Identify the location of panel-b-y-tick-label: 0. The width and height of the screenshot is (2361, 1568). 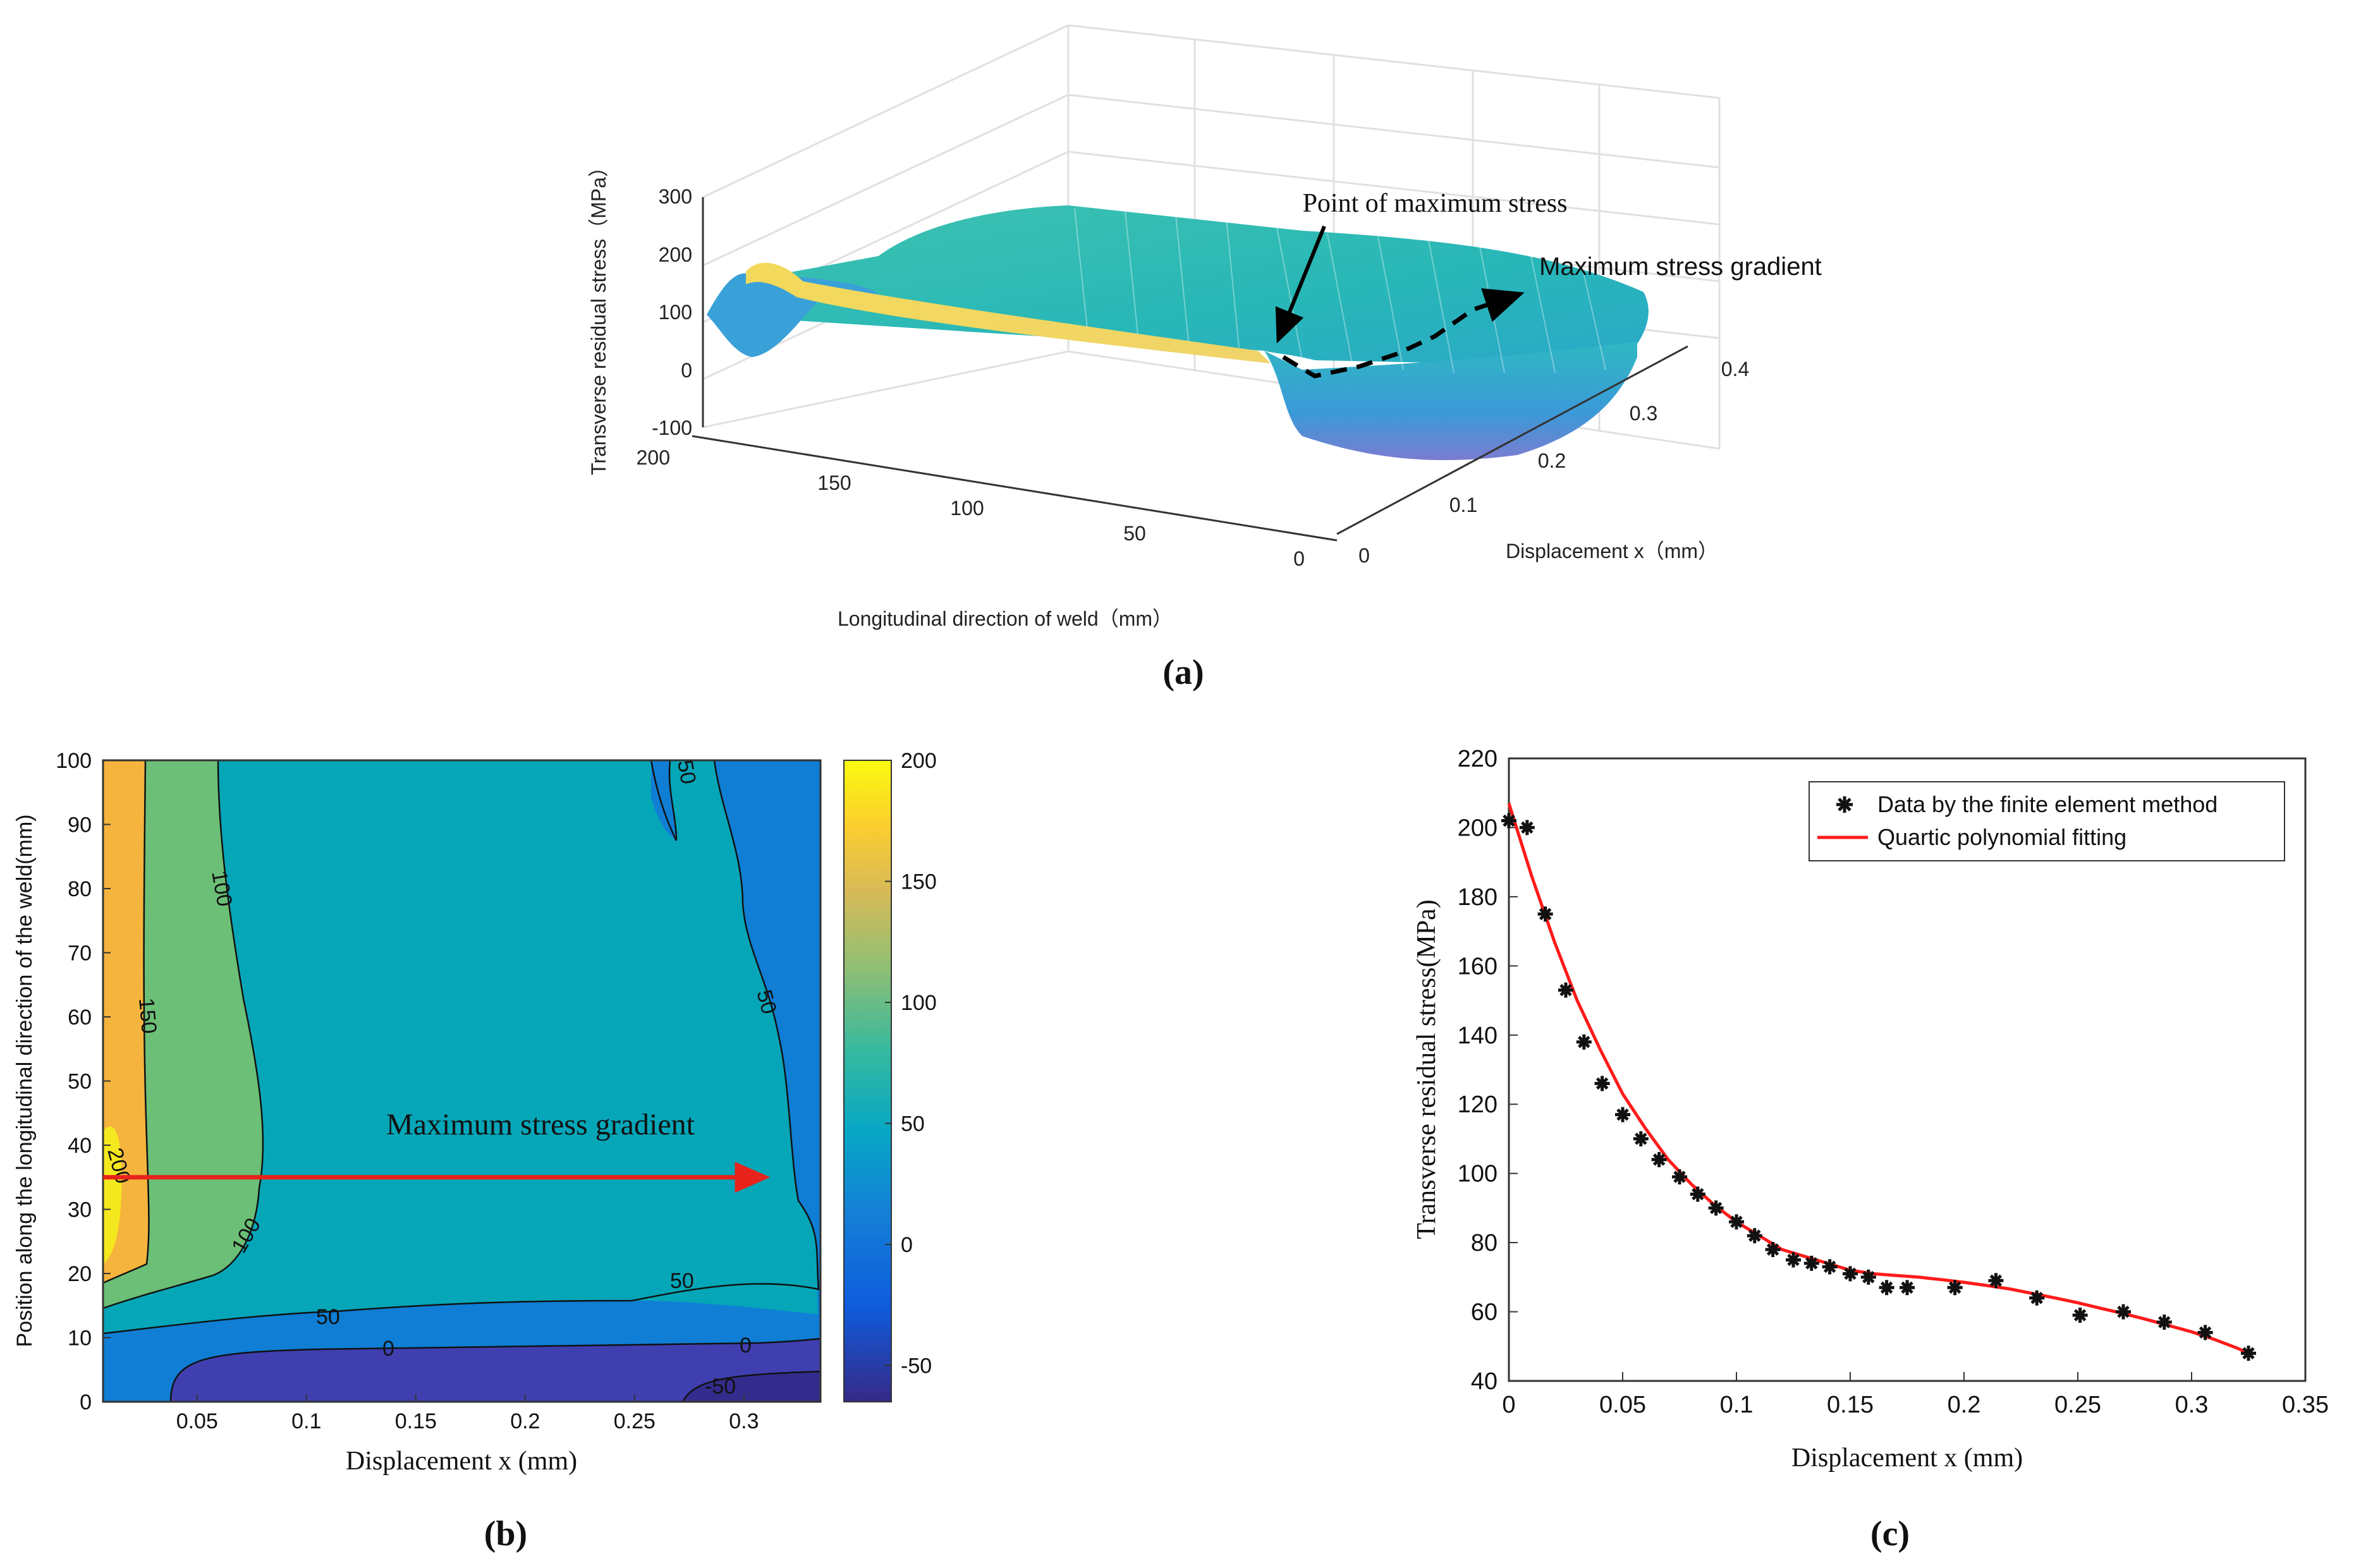
(86, 1402).